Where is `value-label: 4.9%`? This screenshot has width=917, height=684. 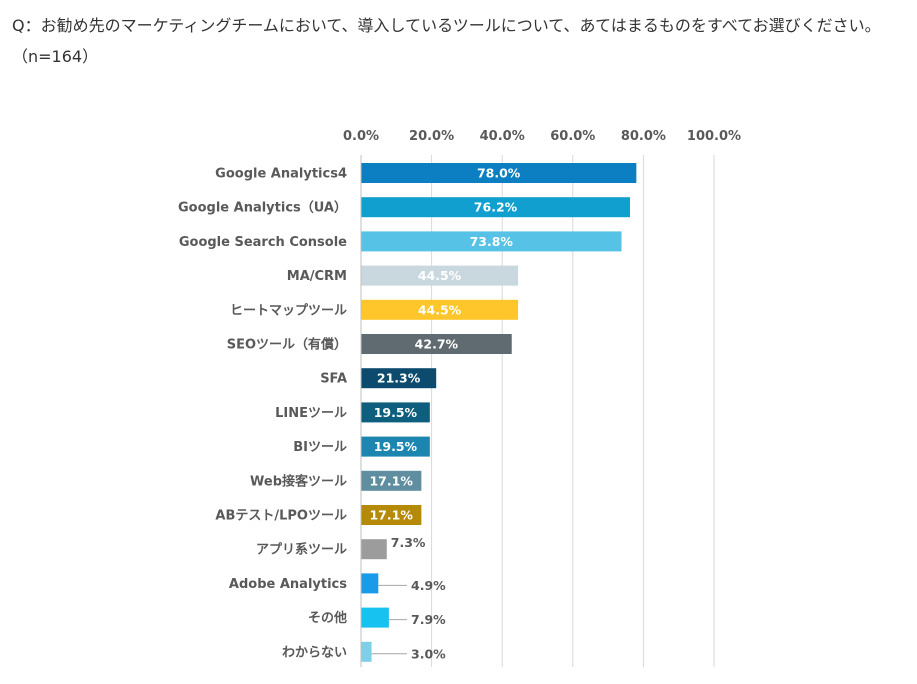 value-label: 4.9% is located at coordinates (428, 585).